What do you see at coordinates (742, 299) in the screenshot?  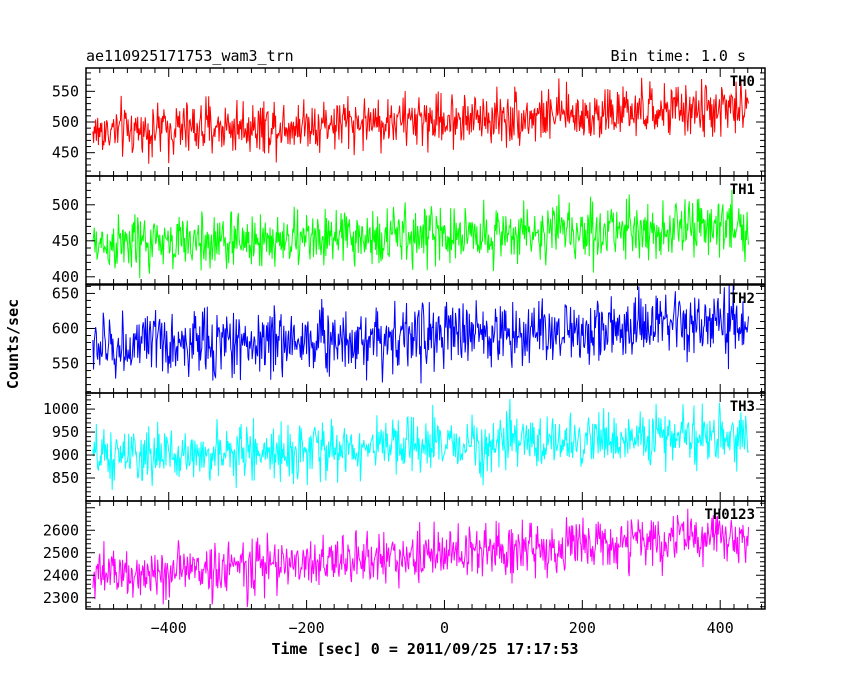 I see `series-name-label: TH2` at bounding box center [742, 299].